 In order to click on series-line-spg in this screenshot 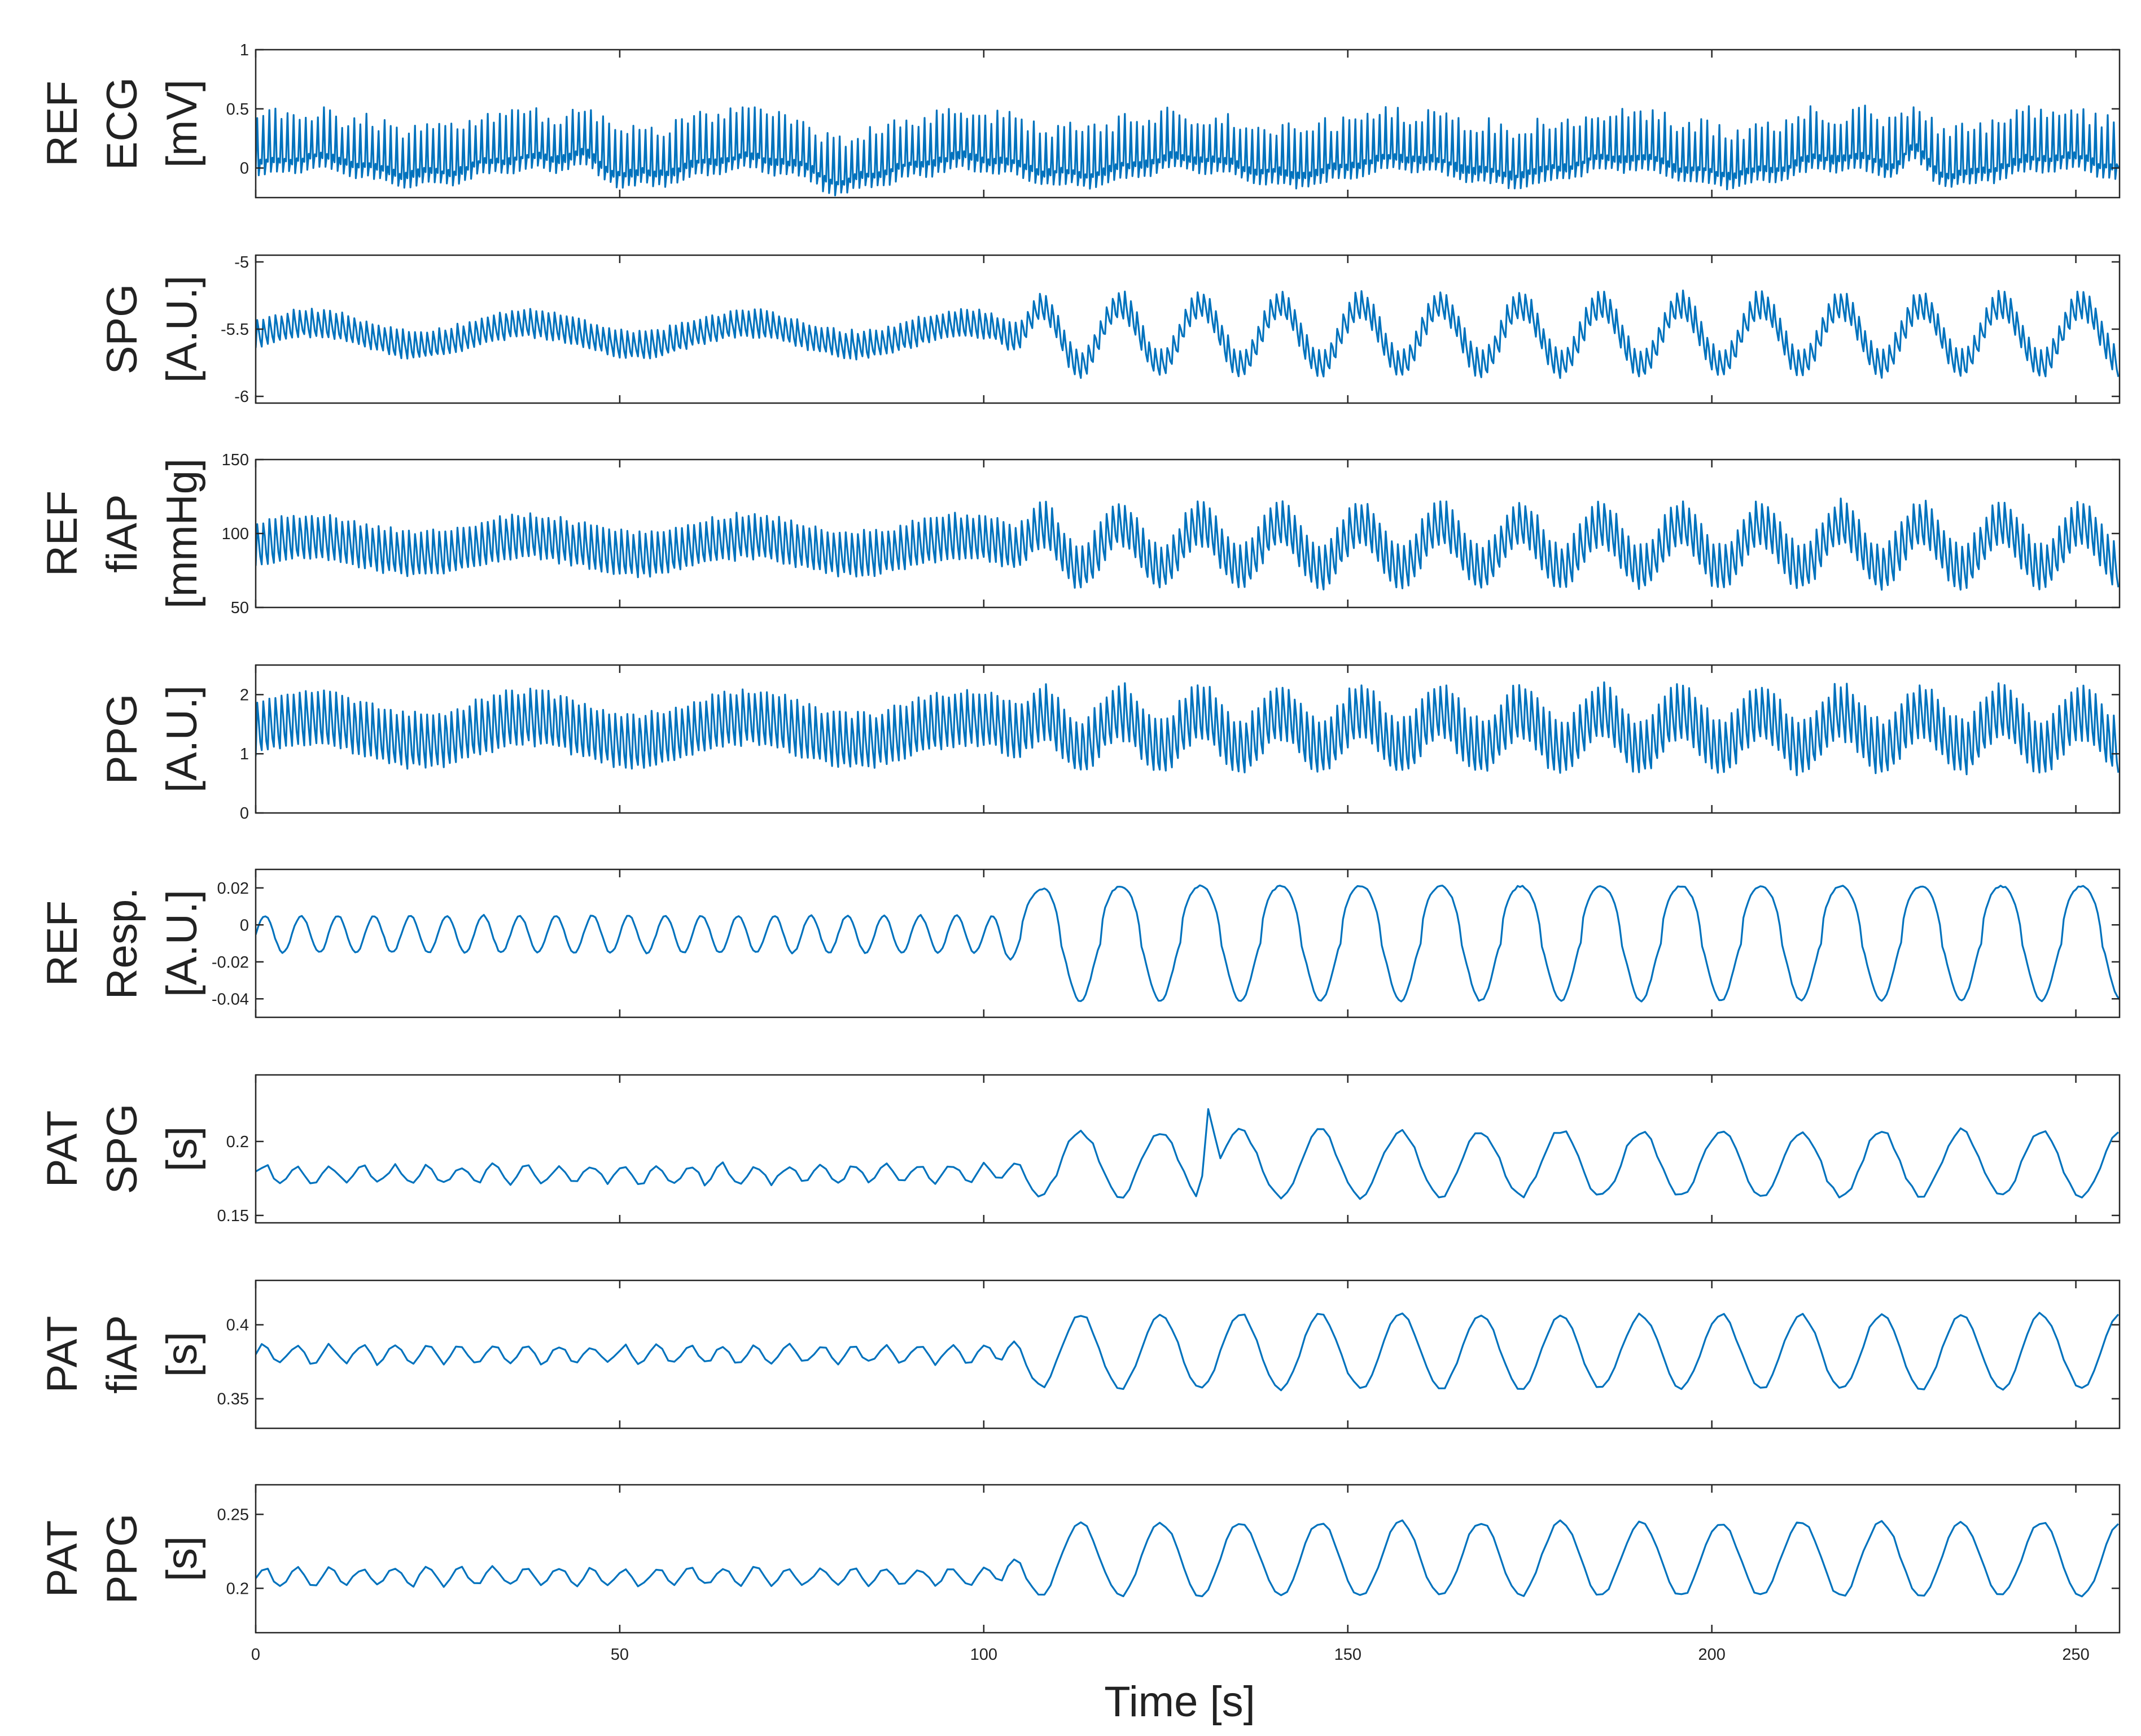, I will do `click(1188, 334)`.